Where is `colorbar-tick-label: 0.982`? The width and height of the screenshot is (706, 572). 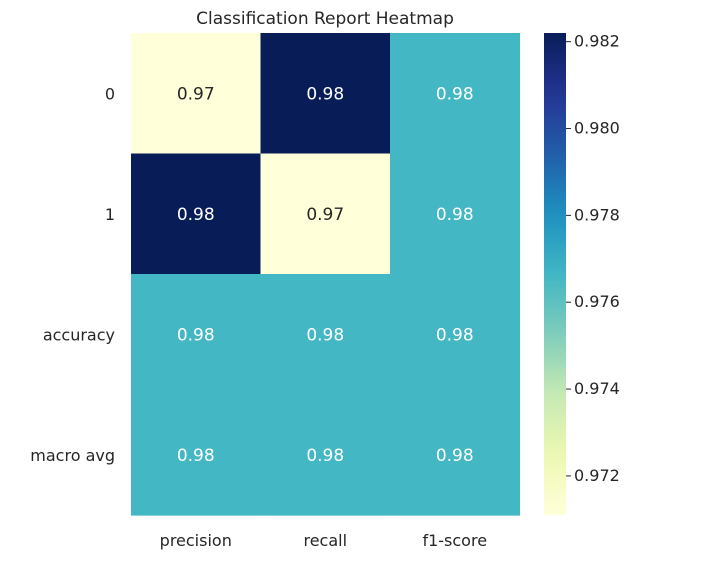
colorbar-tick-label: 0.982 is located at coordinates (597, 41).